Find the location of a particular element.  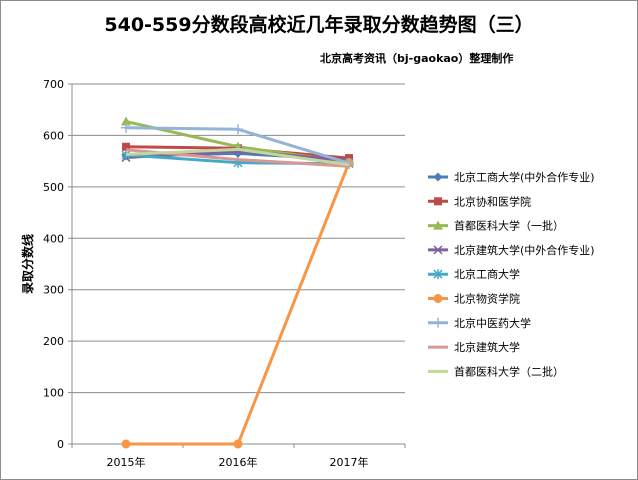

legend-entry: 首都医科大学（二批） is located at coordinates (509, 371).